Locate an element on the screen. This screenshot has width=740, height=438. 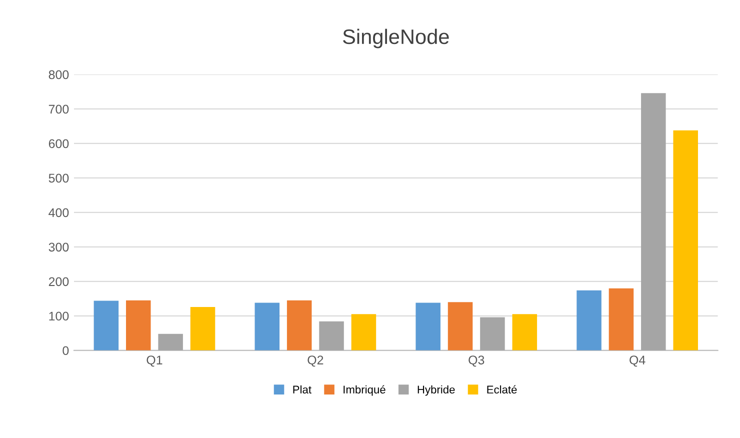
y-tick-label: 800 is located at coordinates (58, 75).